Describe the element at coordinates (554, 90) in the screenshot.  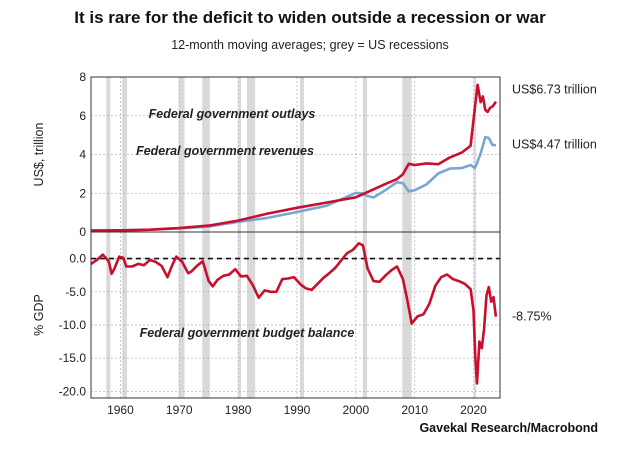
I see `end-label-federal-government-outlays: US$6.73 trillion` at that location.